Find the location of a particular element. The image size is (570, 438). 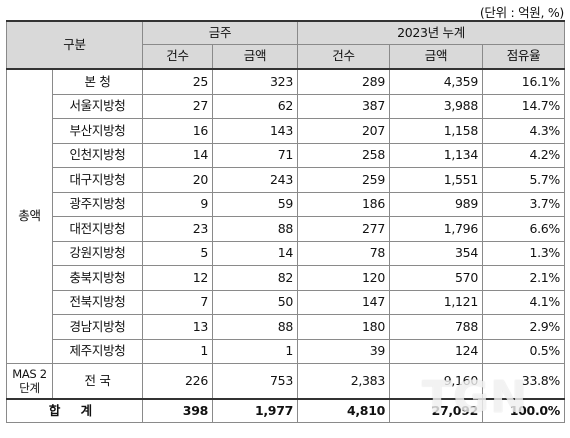

row-name: 부산지방청 is located at coordinates (97, 131).